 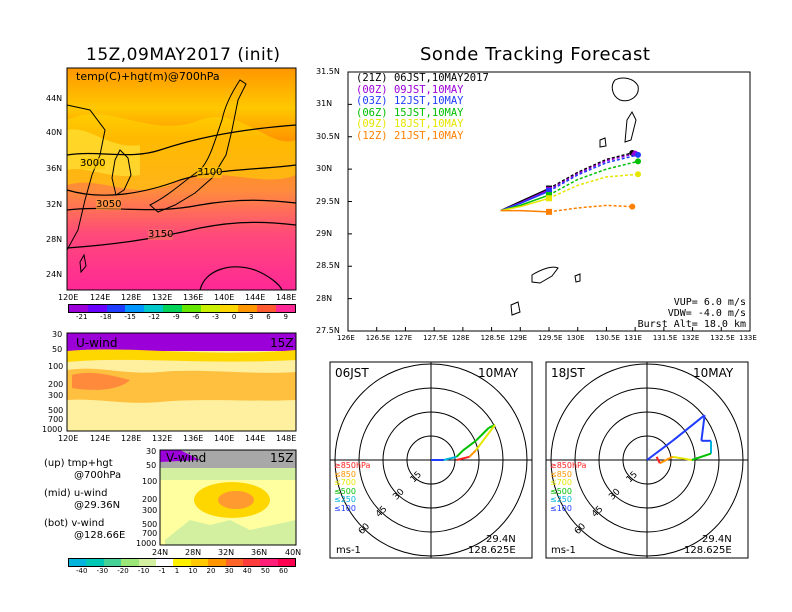 I want to click on note-row: (up) tmp+hgt, so click(x=84, y=464).